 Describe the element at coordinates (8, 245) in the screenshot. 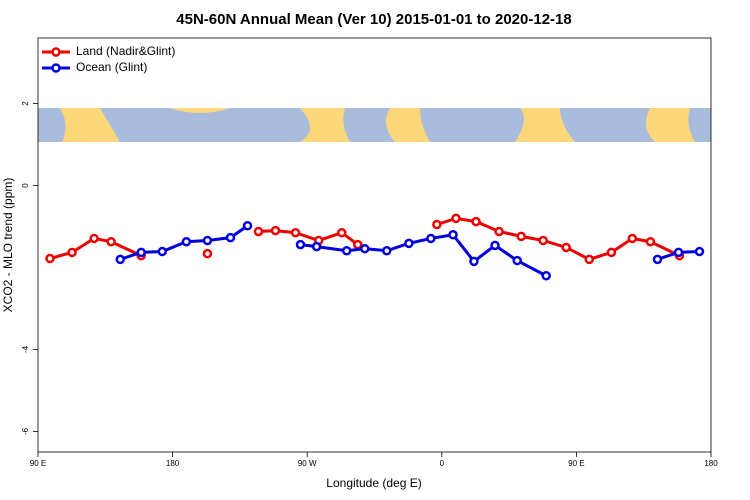

I see `y-axis-label: XCO2 - MLO trend (ppm)` at that location.